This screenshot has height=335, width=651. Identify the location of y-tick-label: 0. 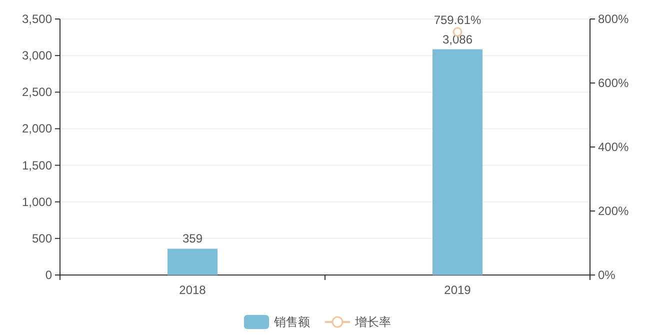
(48, 275).